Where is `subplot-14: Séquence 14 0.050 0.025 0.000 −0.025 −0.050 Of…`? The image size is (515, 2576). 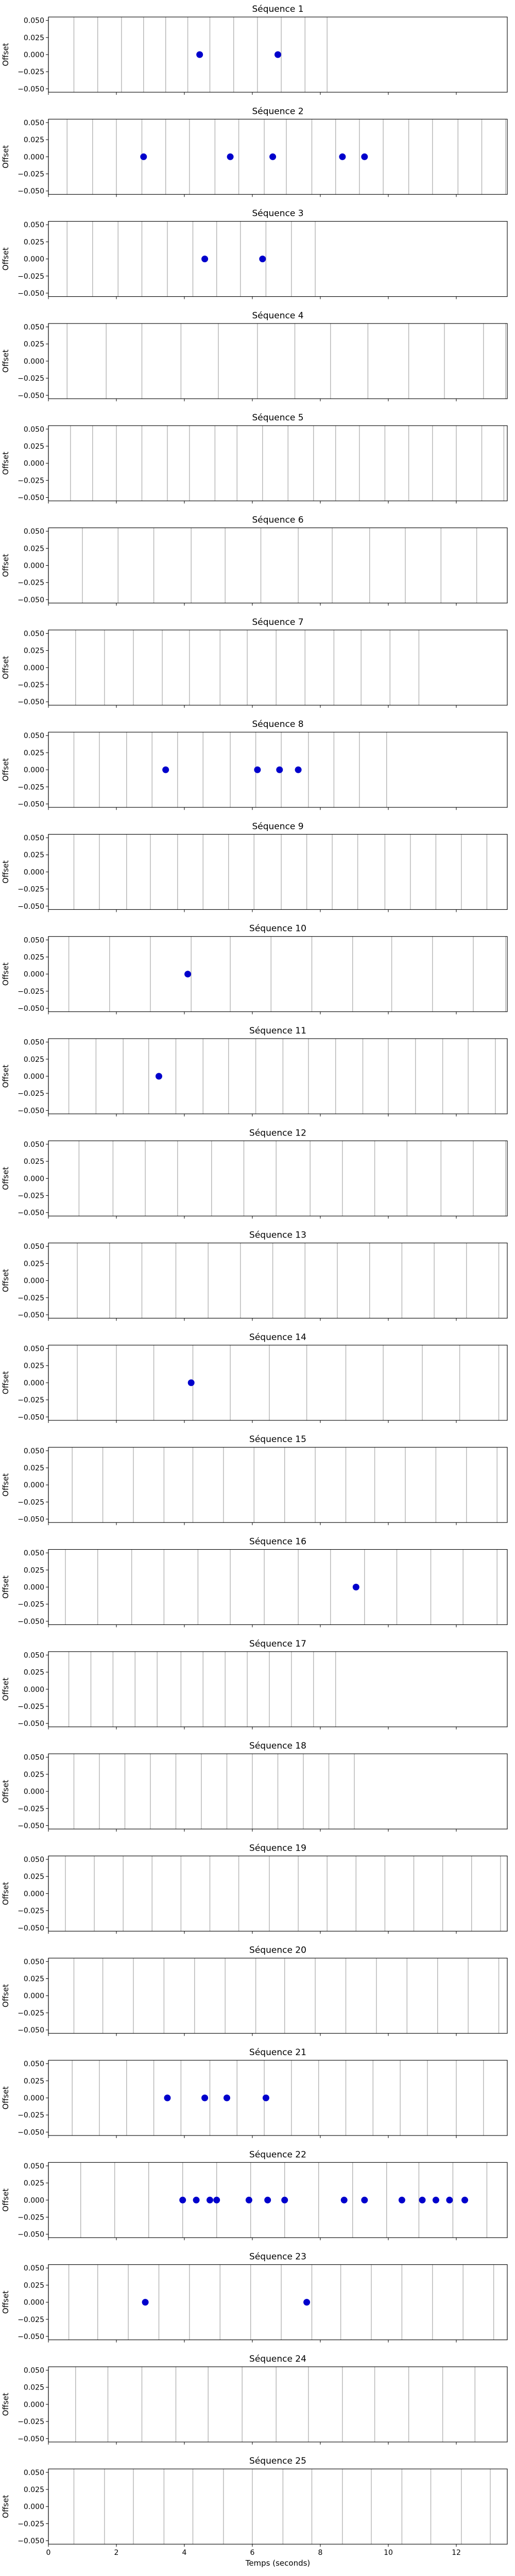 subplot-14: Séquence 14 0.050 0.025 0.000 −0.025 −0.050 Of… is located at coordinates (254, 1377).